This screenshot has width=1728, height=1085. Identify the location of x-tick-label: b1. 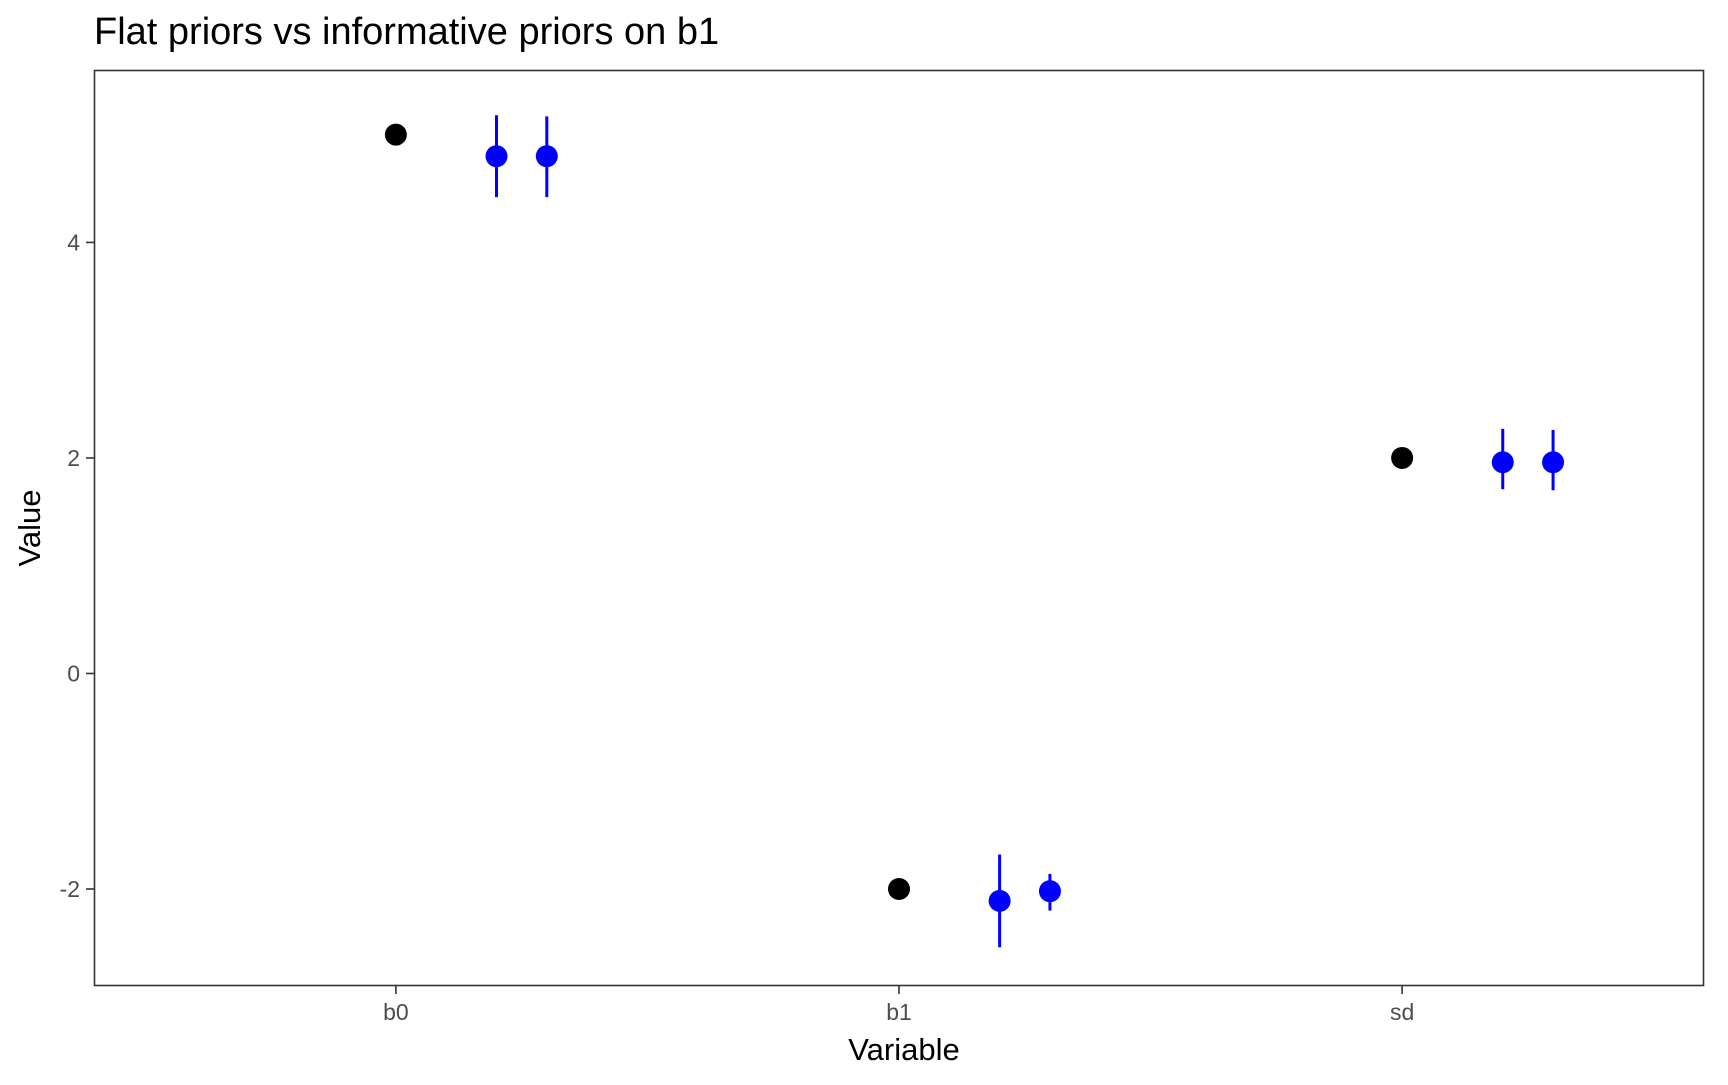
(899, 1012).